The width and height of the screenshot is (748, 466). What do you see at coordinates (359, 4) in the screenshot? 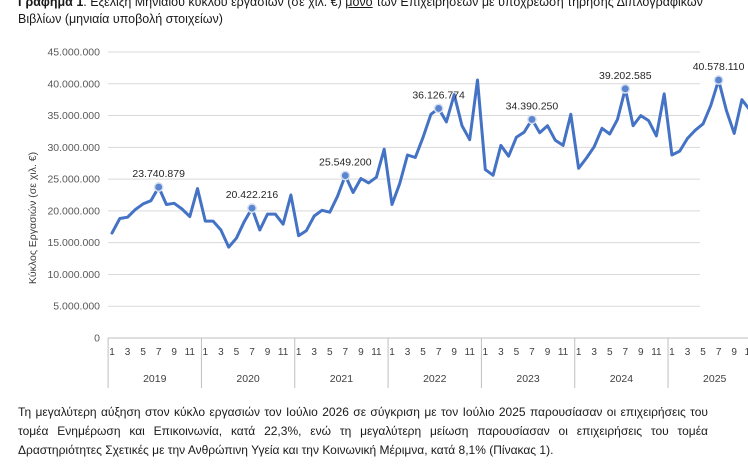
I see `caption-underlined-word: μόνο` at bounding box center [359, 4].